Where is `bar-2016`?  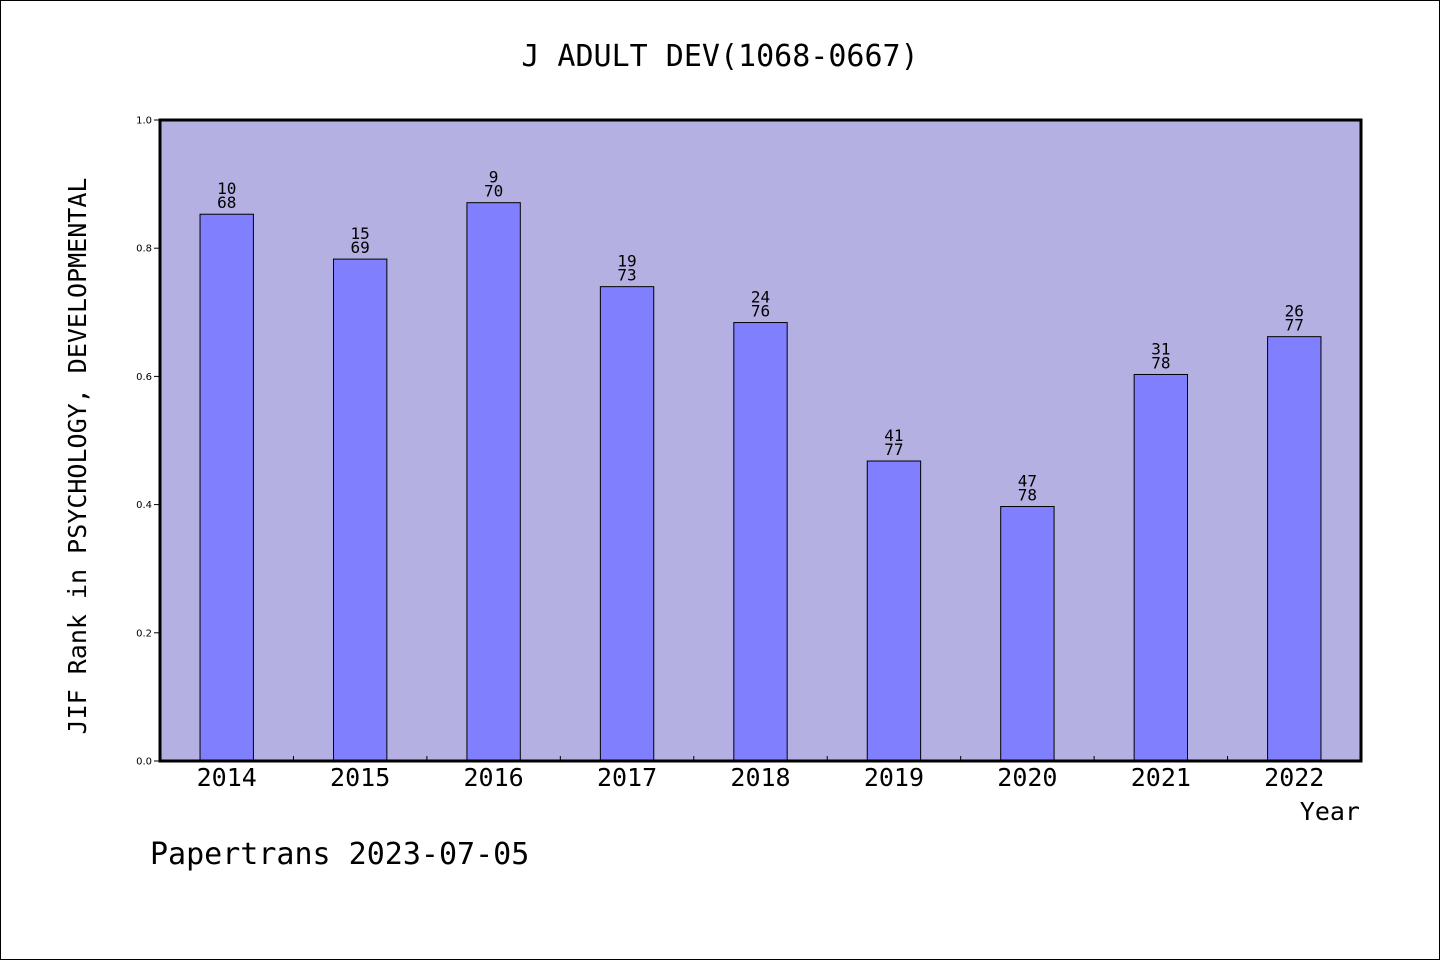
bar-2016 is located at coordinates (493, 482).